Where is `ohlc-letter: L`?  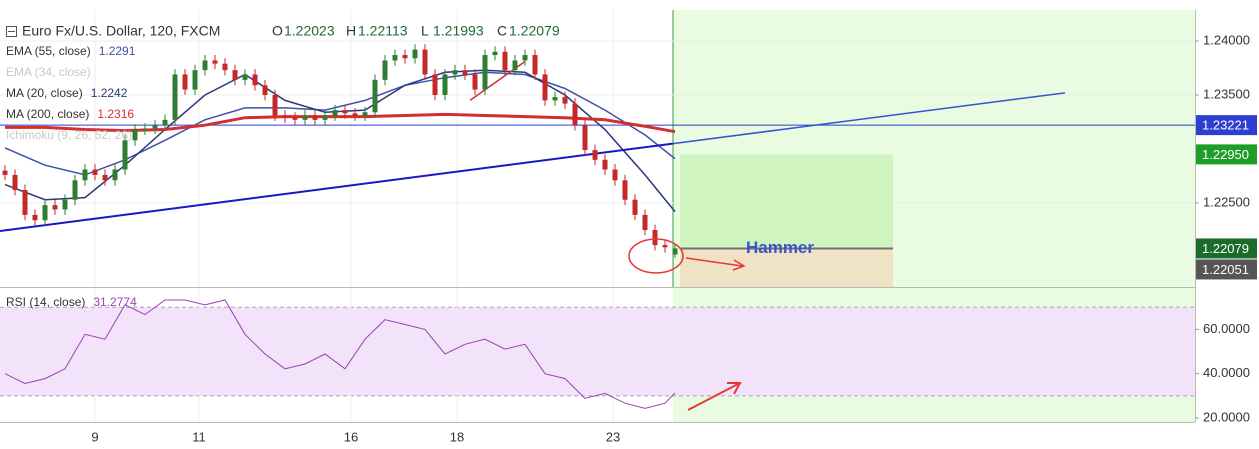 ohlc-letter: L is located at coordinates (425, 31).